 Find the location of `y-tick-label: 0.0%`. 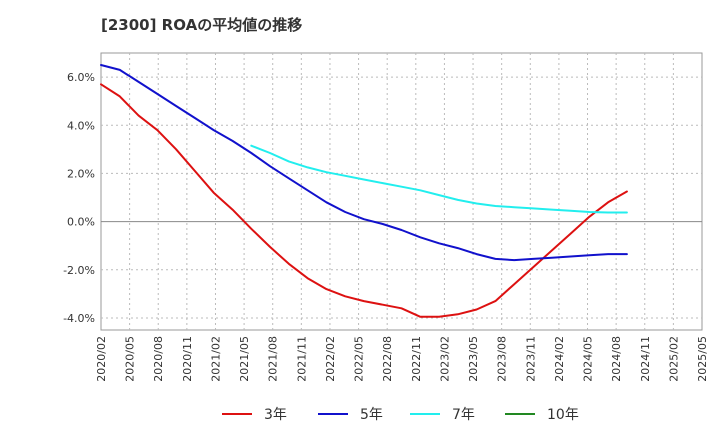

y-tick-label: 0.0% is located at coordinates (81, 222).